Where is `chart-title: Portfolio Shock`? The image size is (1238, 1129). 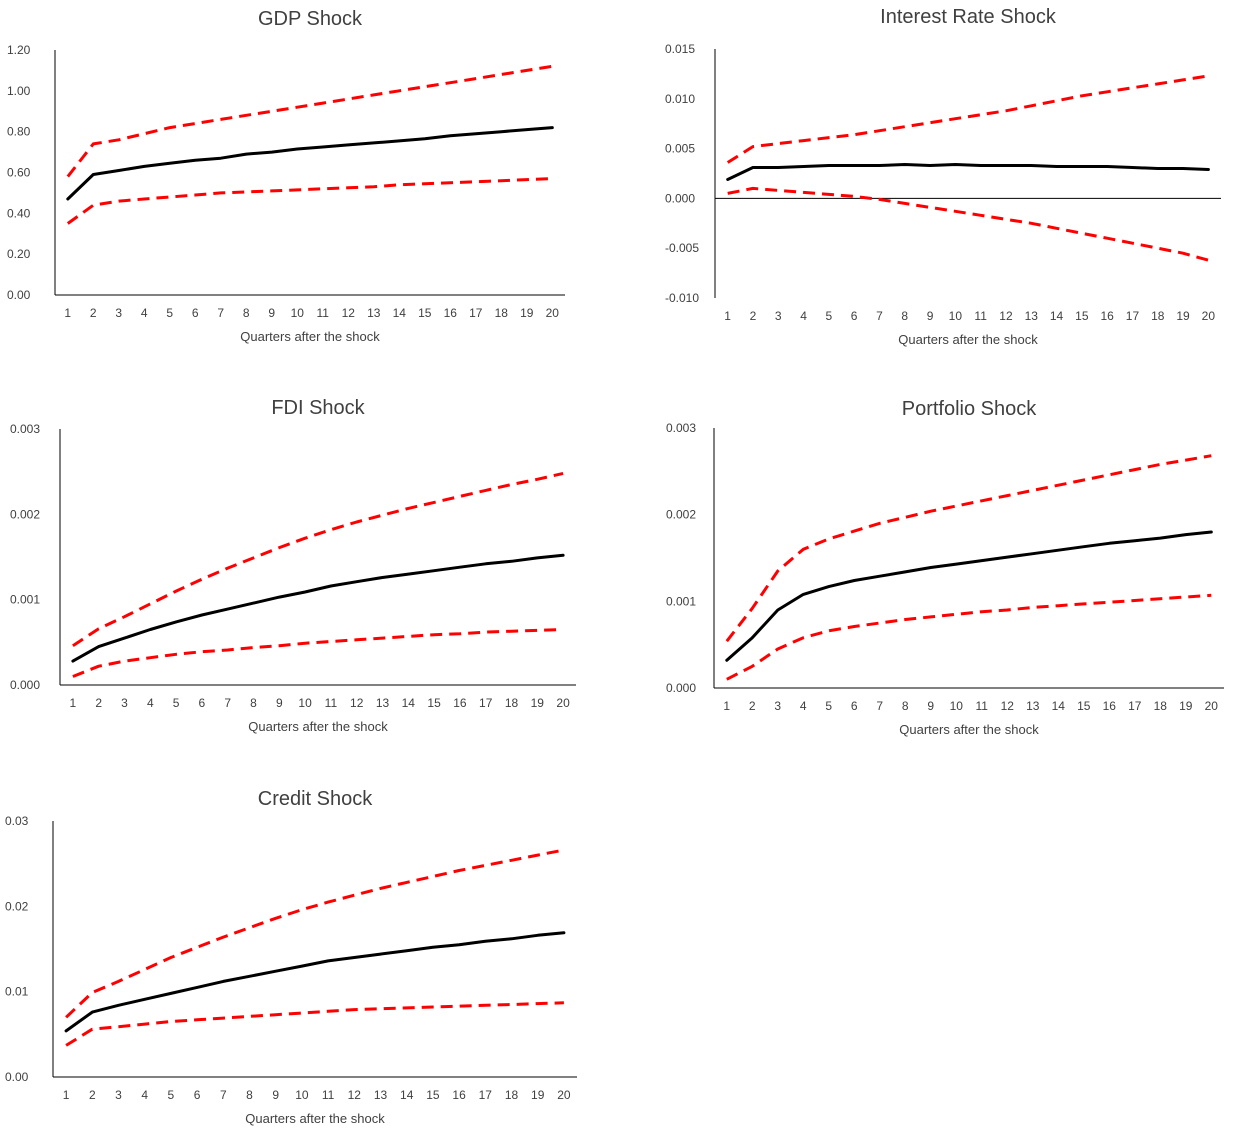
chart-title: Portfolio Shock is located at coordinates (970, 409).